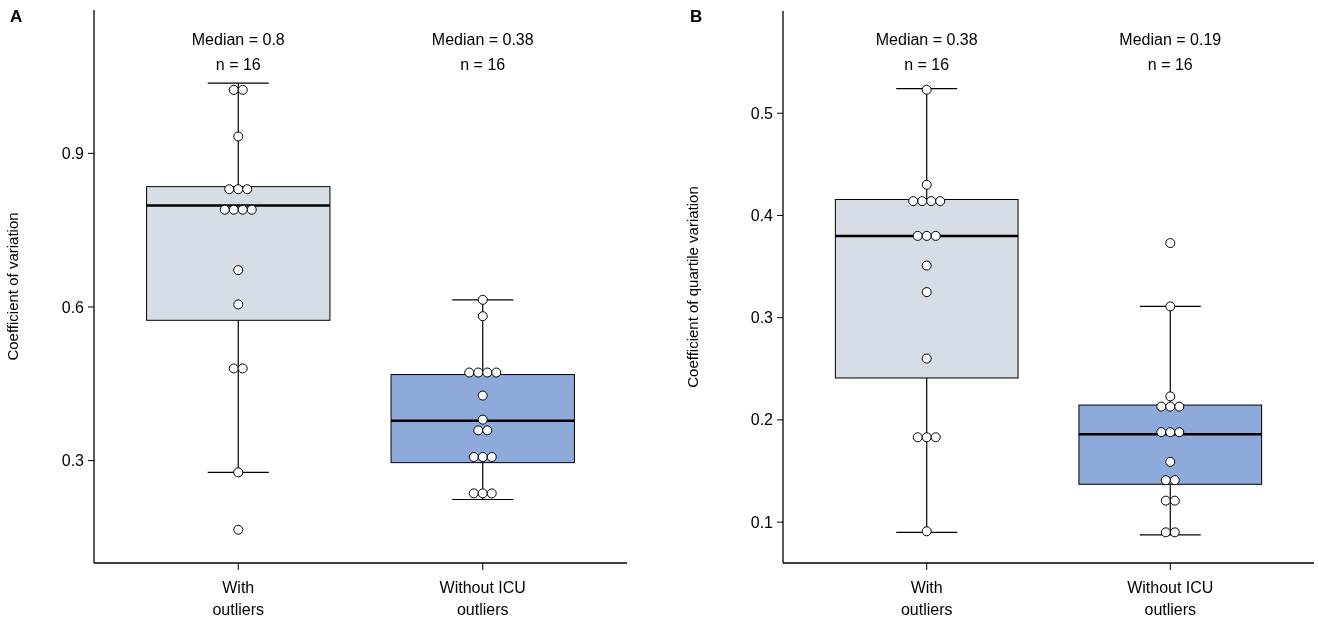 This screenshot has height=632, width=1318. What do you see at coordinates (762, 113) in the screenshot?
I see `y-tick-label: 0.5` at bounding box center [762, 113].